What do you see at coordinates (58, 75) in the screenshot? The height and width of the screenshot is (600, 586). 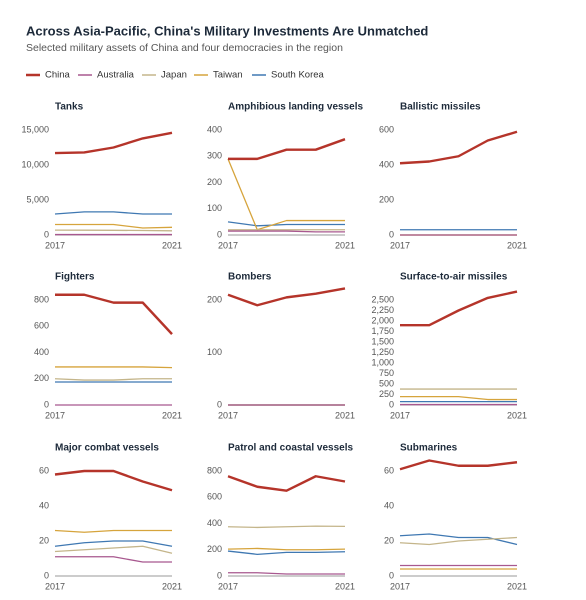 I see `legend-label: China` at bounding box center [58, 75].